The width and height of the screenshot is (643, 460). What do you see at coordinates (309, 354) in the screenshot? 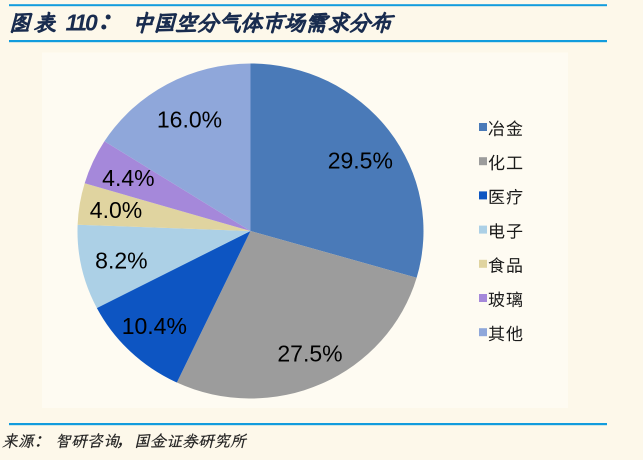
I see `svg-text: 27.5%` at bounding box center [309, 354].